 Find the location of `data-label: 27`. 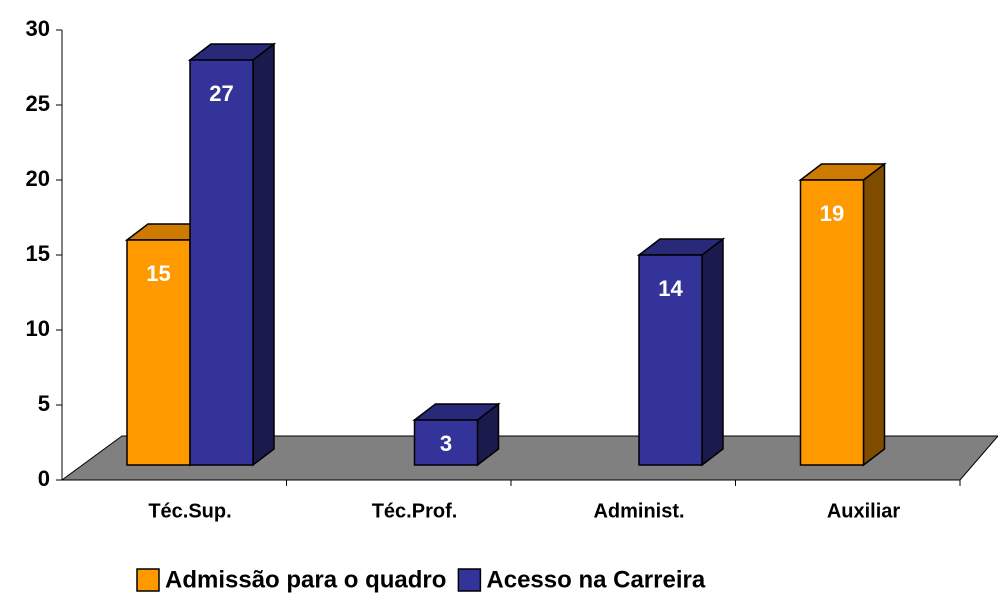

data-label: 27 is located at coordinates (221, 93).